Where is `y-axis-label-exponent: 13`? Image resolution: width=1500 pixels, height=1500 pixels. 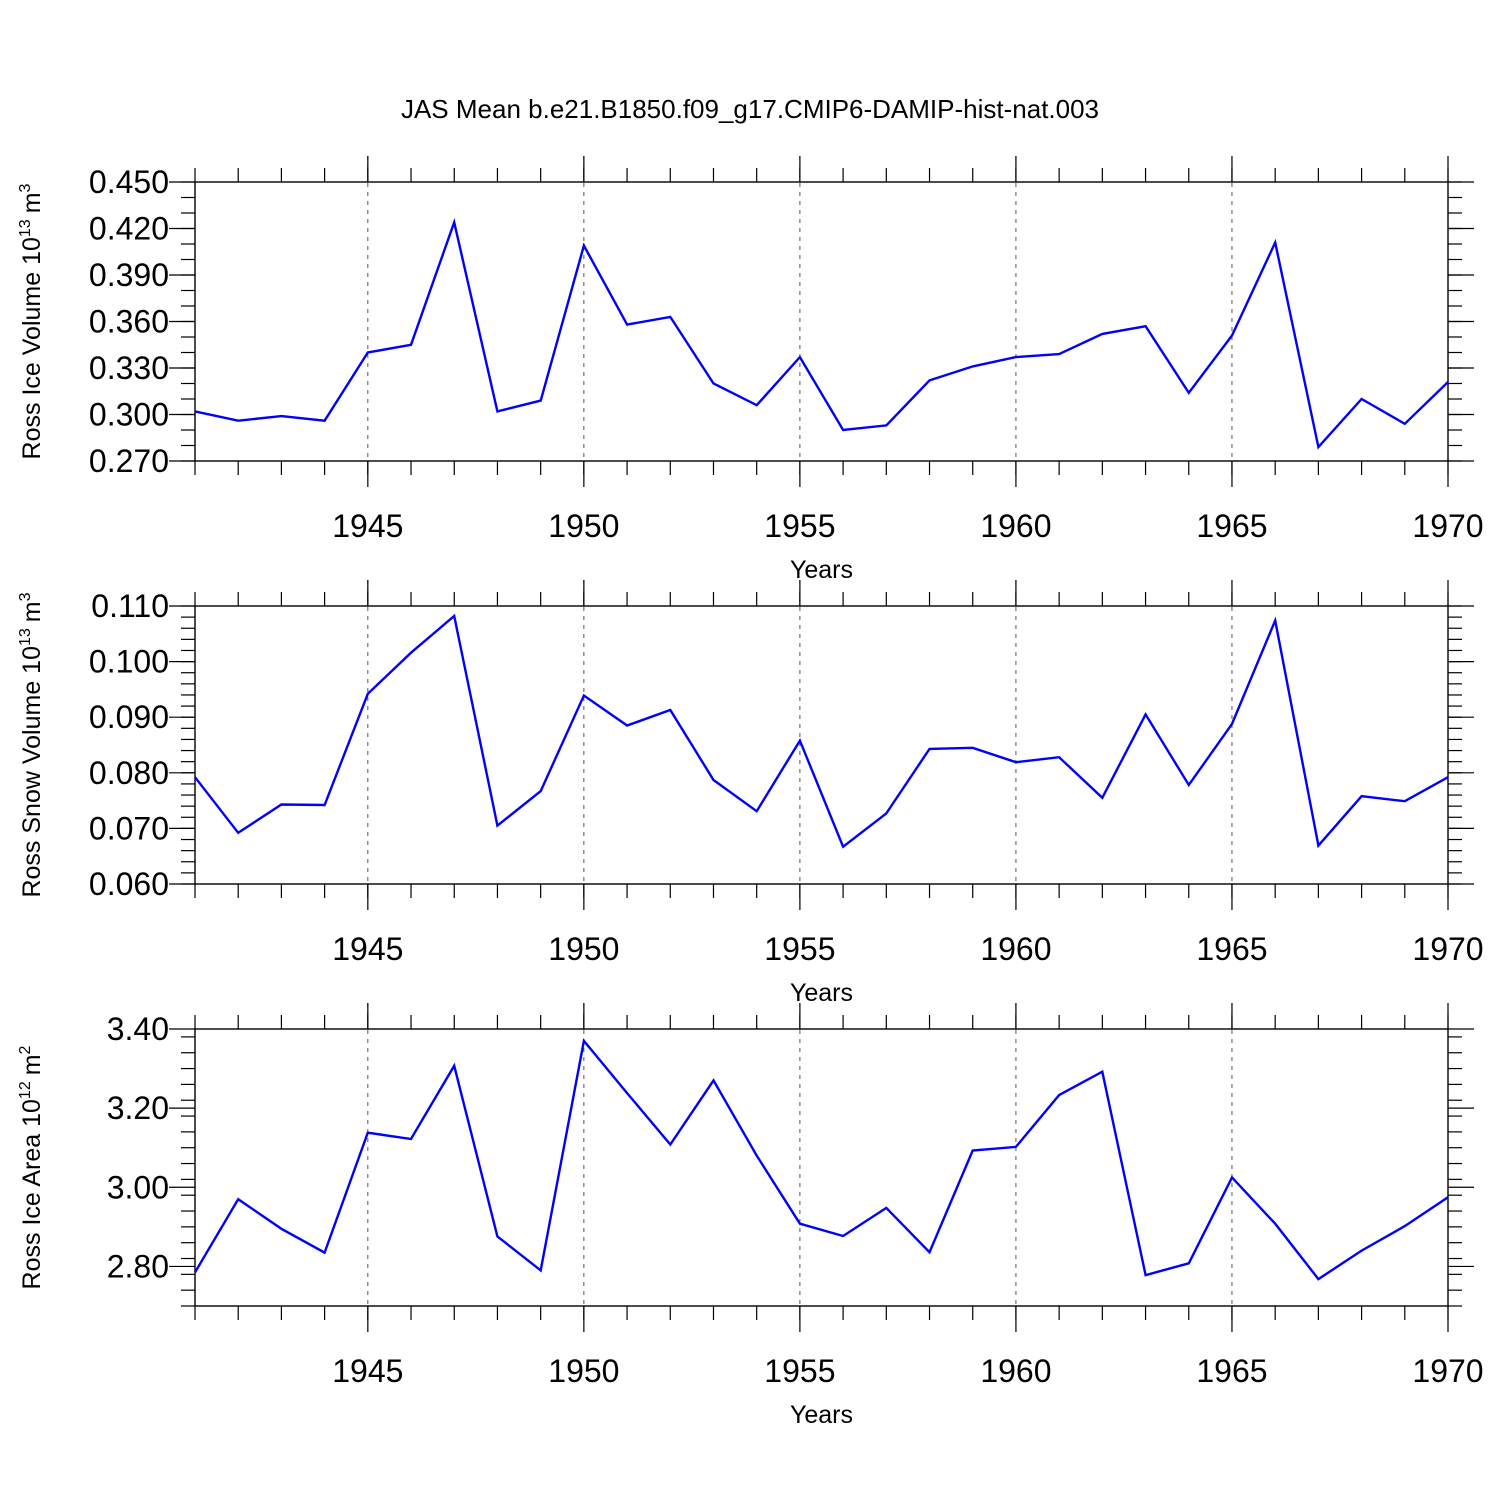 y-axis-label-exponent: 13 is located at coordinates (25, 637).